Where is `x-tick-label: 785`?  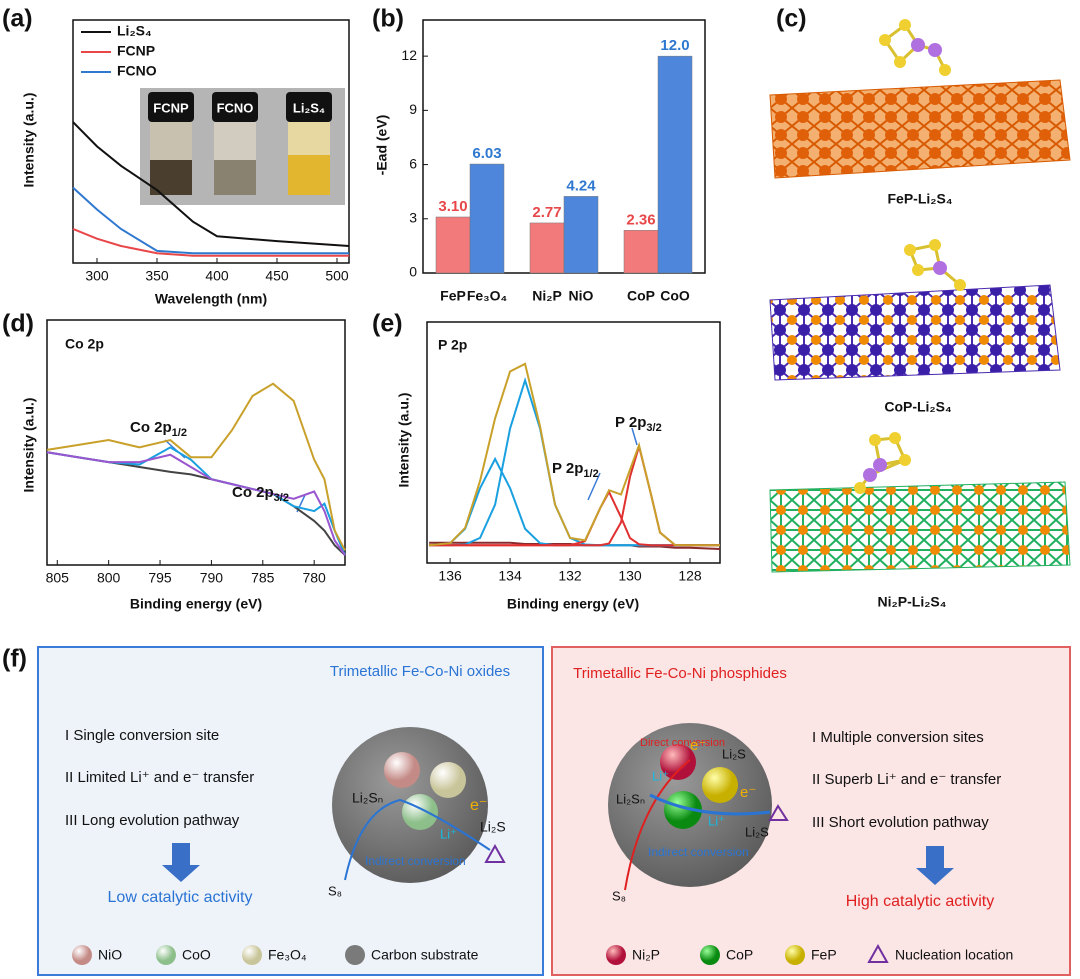 x-tick-label: 785 is located at coordinates (263, 578).